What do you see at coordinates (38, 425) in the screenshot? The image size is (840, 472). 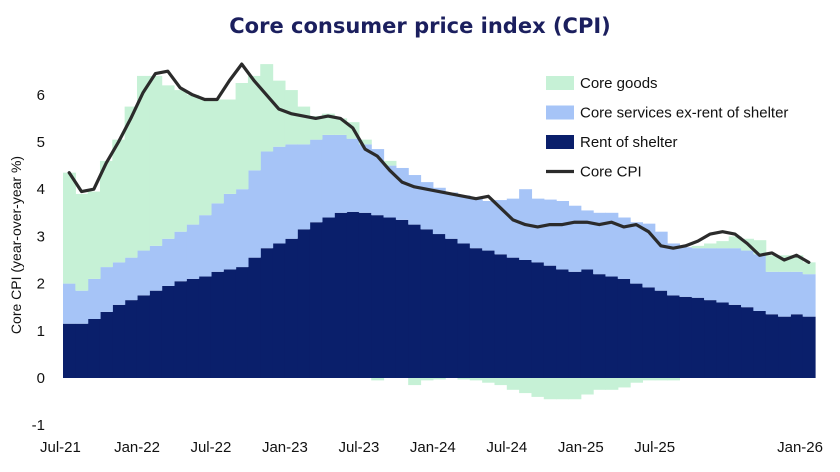 I see `y-tick-label: -1` at bounding box center [38, 425].